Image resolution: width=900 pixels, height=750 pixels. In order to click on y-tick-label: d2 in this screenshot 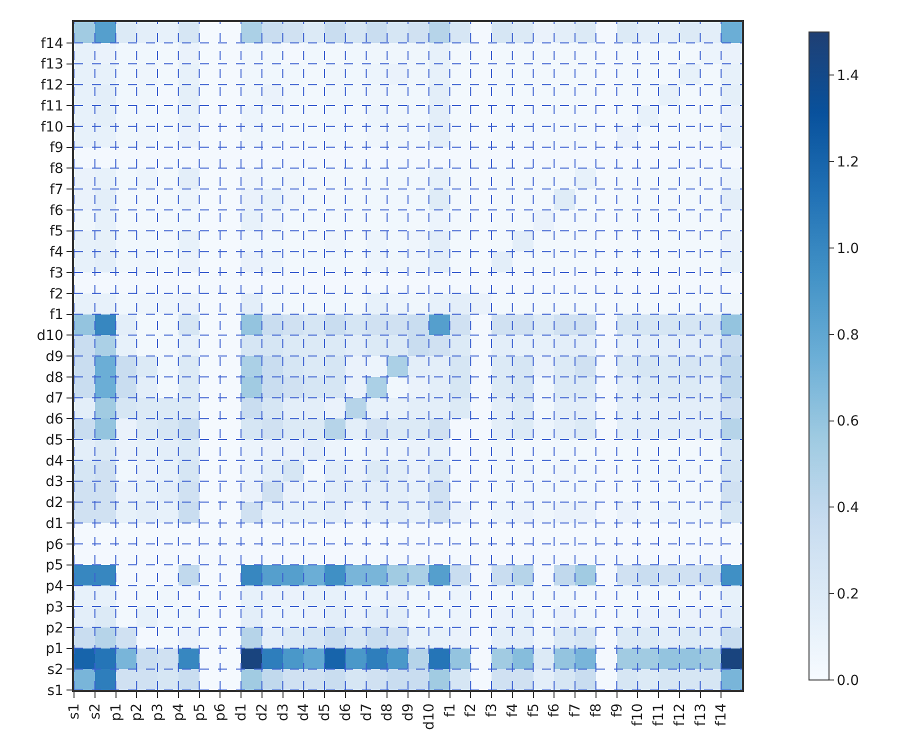, I will do `click(55, 503)`.